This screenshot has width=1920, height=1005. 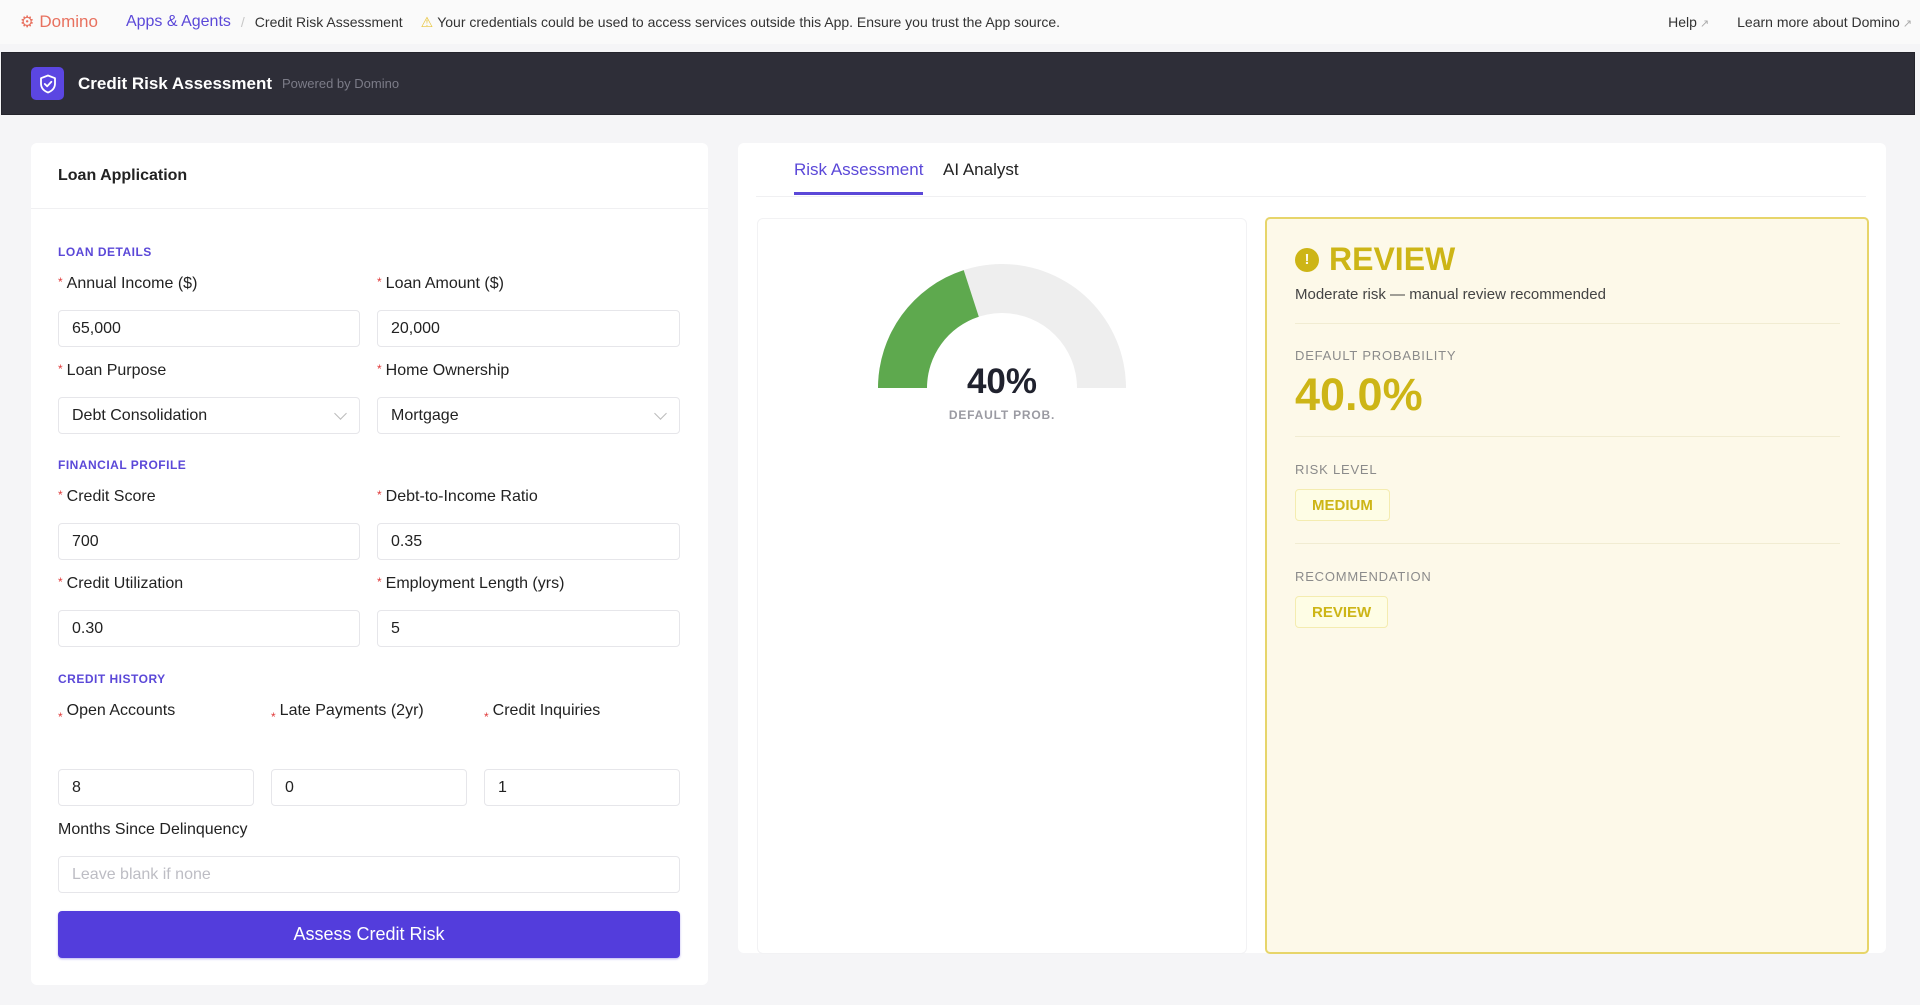 I want to click on verdict-header: ! REVIEW, so click(x=1375, y=259).